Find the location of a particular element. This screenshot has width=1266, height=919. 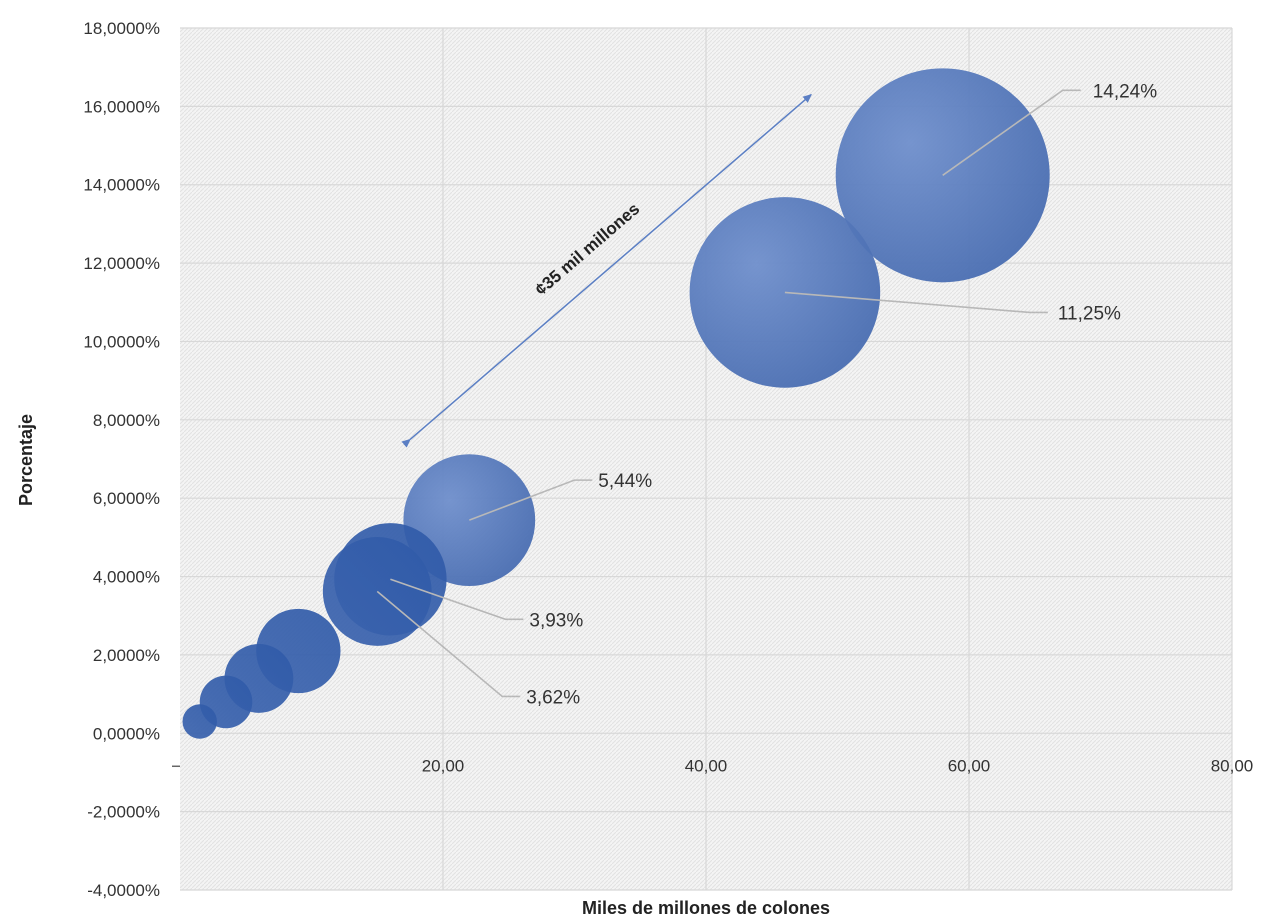

x-axis-title: Miles de millones de colones is located at coordinates (706, 908).